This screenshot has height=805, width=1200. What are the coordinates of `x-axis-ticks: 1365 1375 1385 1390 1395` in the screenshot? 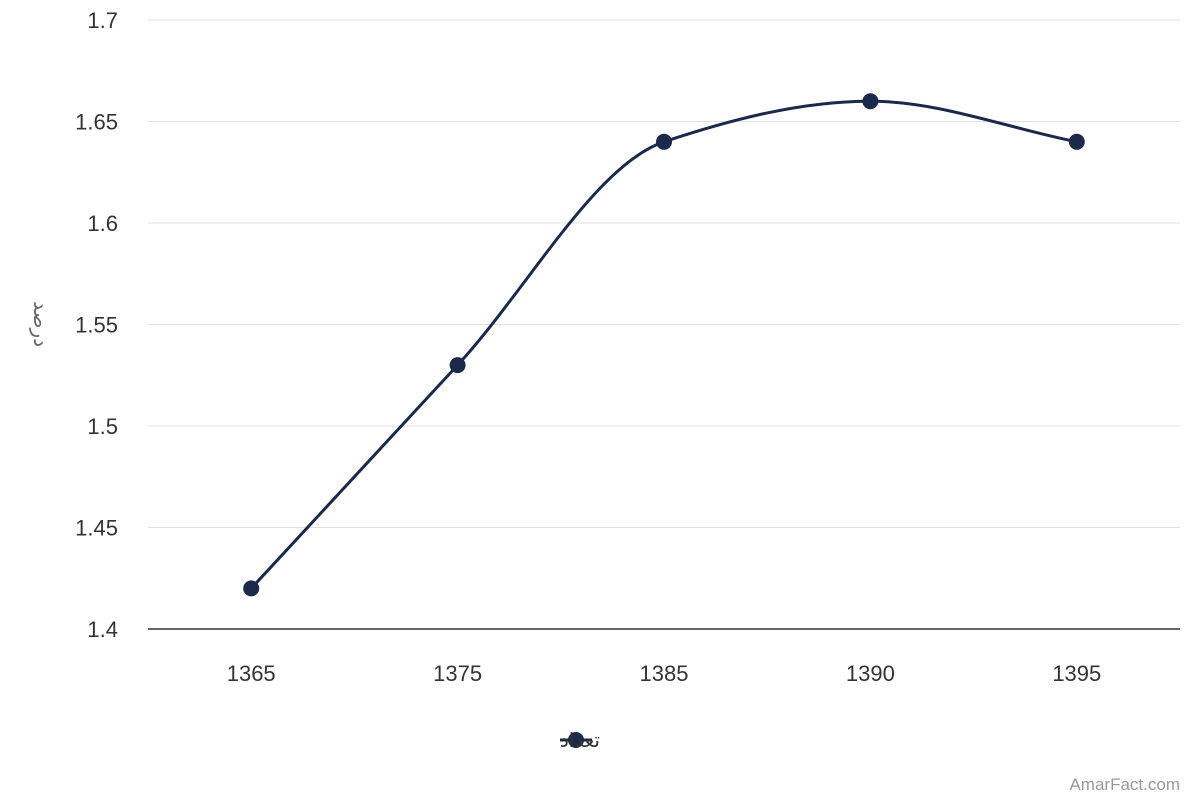 It's located at (664, 673).